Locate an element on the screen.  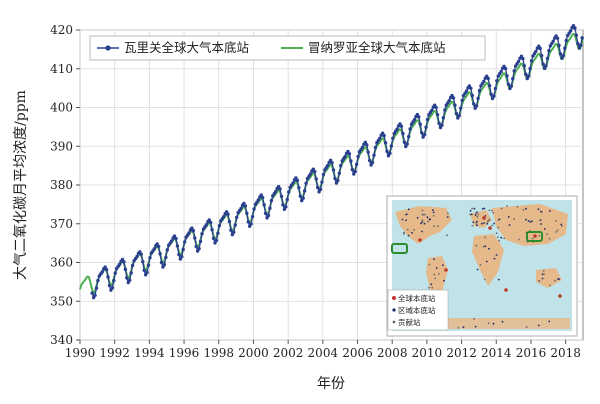
inset-station-map: 全球本底站 区域本底站 贡献站 is located at coordinates (482, 266).